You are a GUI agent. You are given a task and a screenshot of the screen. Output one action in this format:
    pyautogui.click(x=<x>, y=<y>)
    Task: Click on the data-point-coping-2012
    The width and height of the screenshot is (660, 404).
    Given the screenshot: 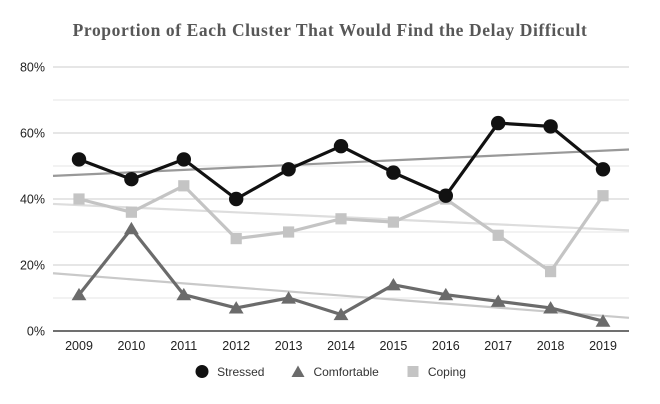 What is the action you would take?
    pyautogui.click(x=236, y=239)
    